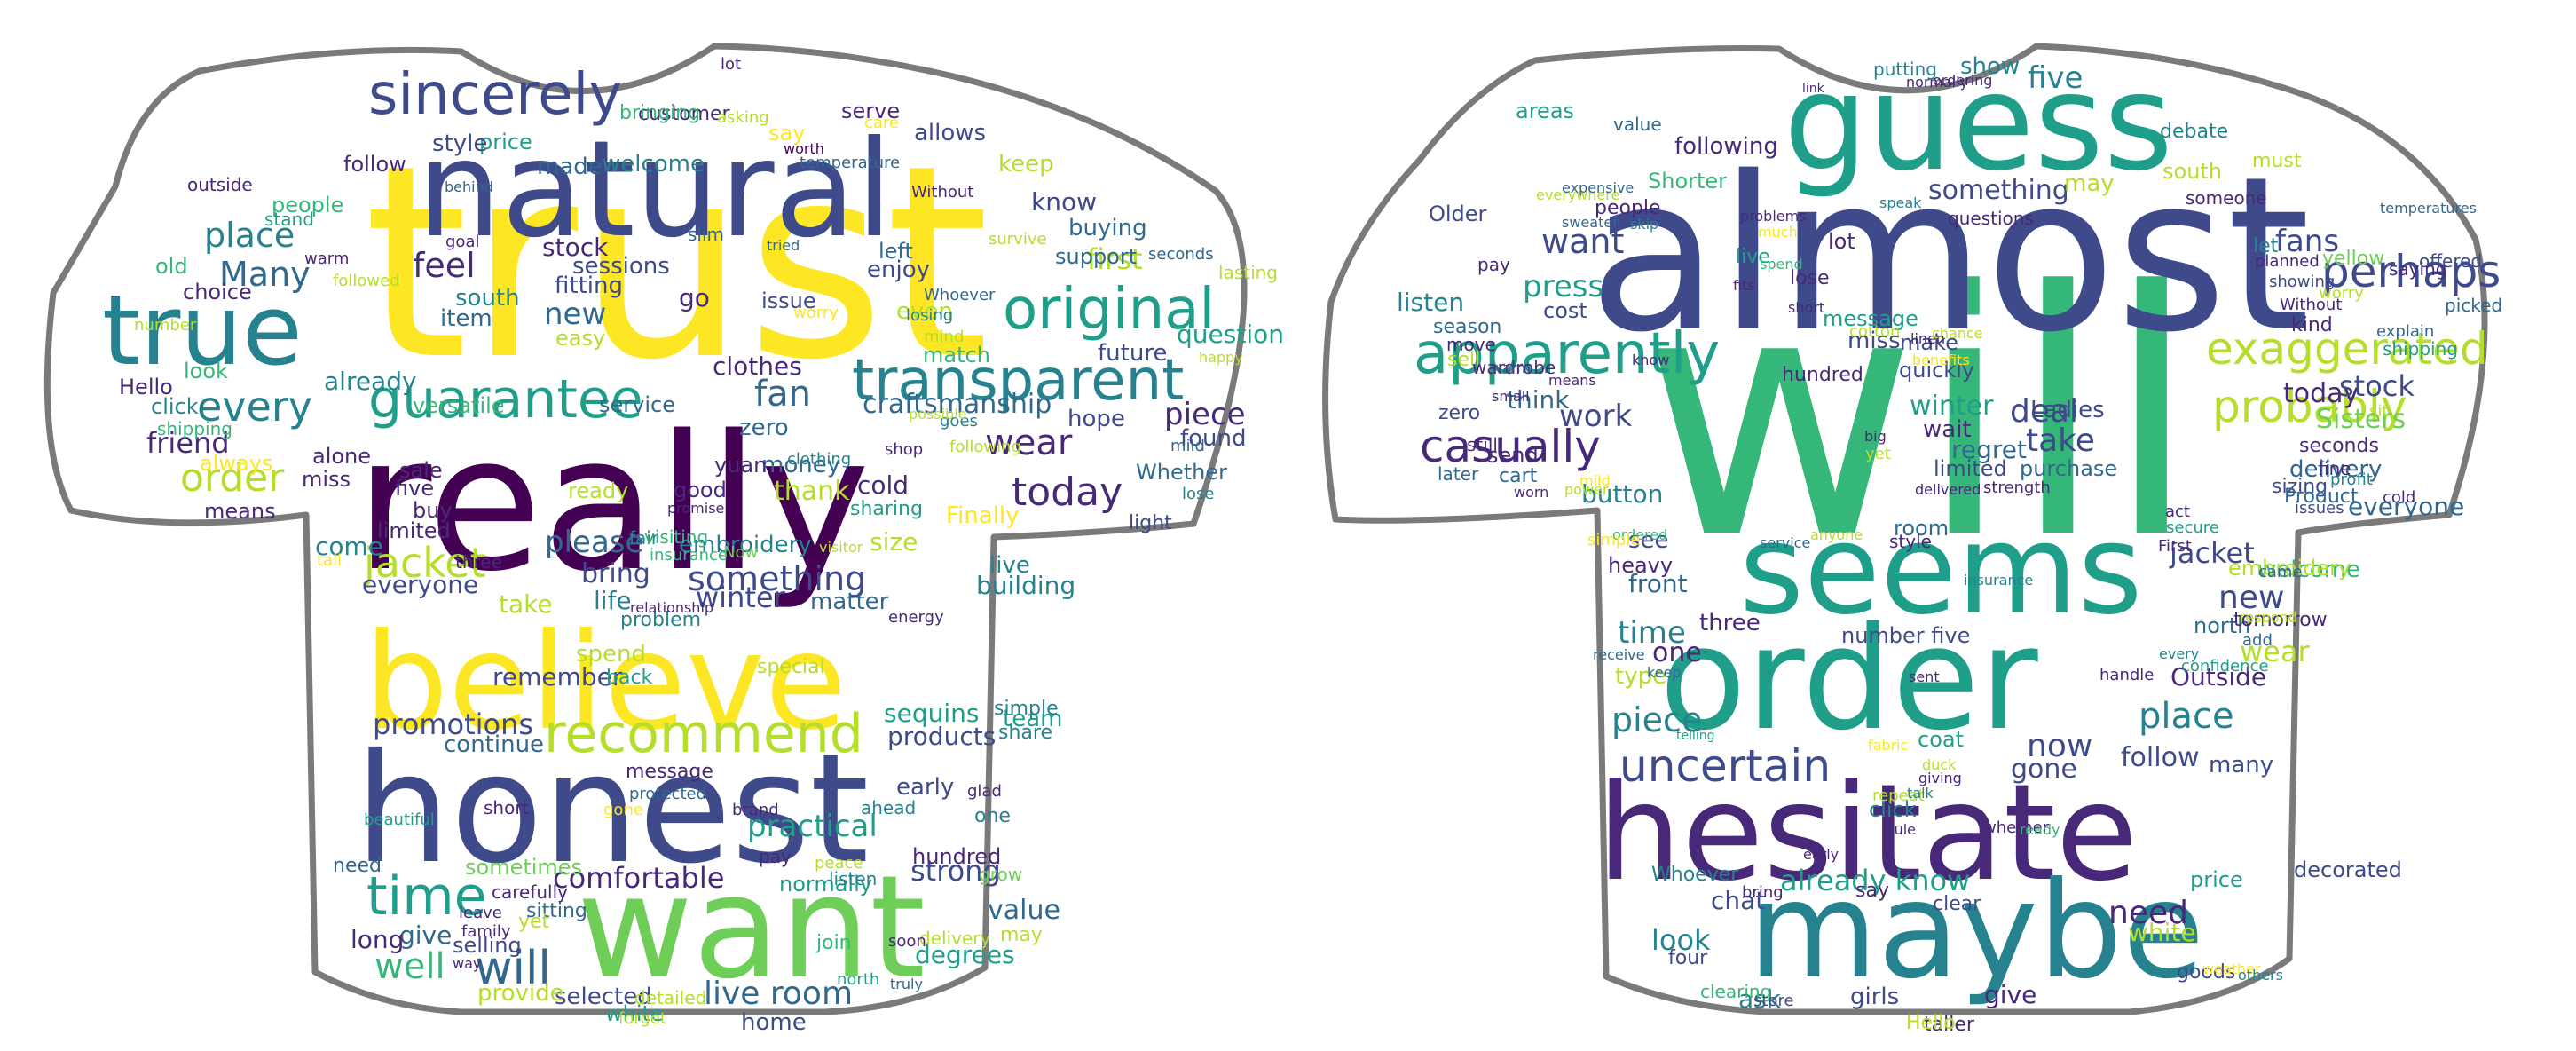  I want to click on right-word-rule: rule, so click(1902, 829).